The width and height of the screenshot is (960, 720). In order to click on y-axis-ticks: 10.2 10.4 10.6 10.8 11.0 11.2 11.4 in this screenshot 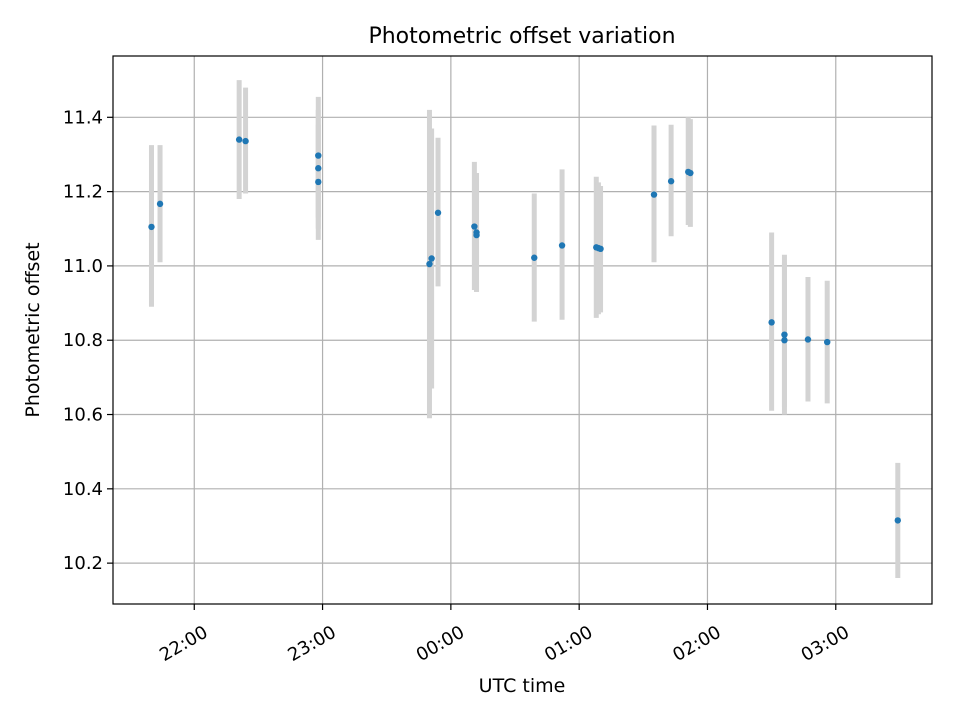, I will do `click(88, 340)`.